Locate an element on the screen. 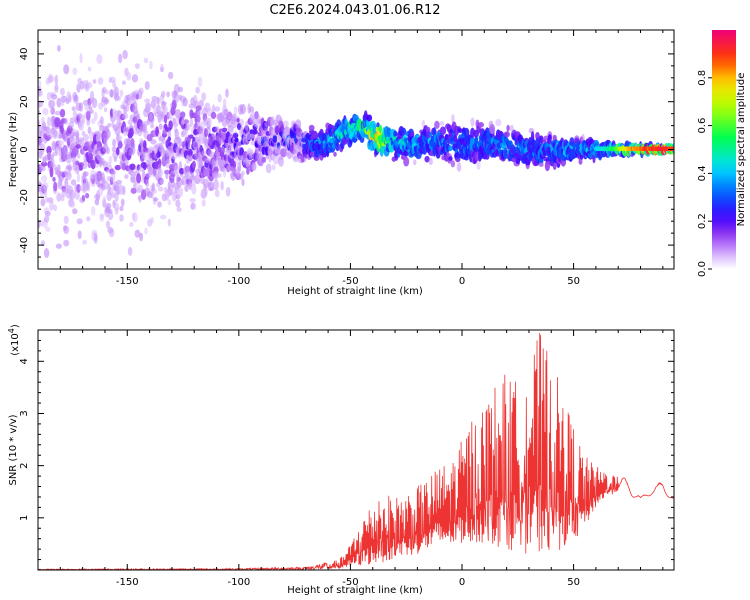 Image resolution: width=750 pixels, height=600 pixels. y-tick-label: -20 is located at coordinates (24, 197).